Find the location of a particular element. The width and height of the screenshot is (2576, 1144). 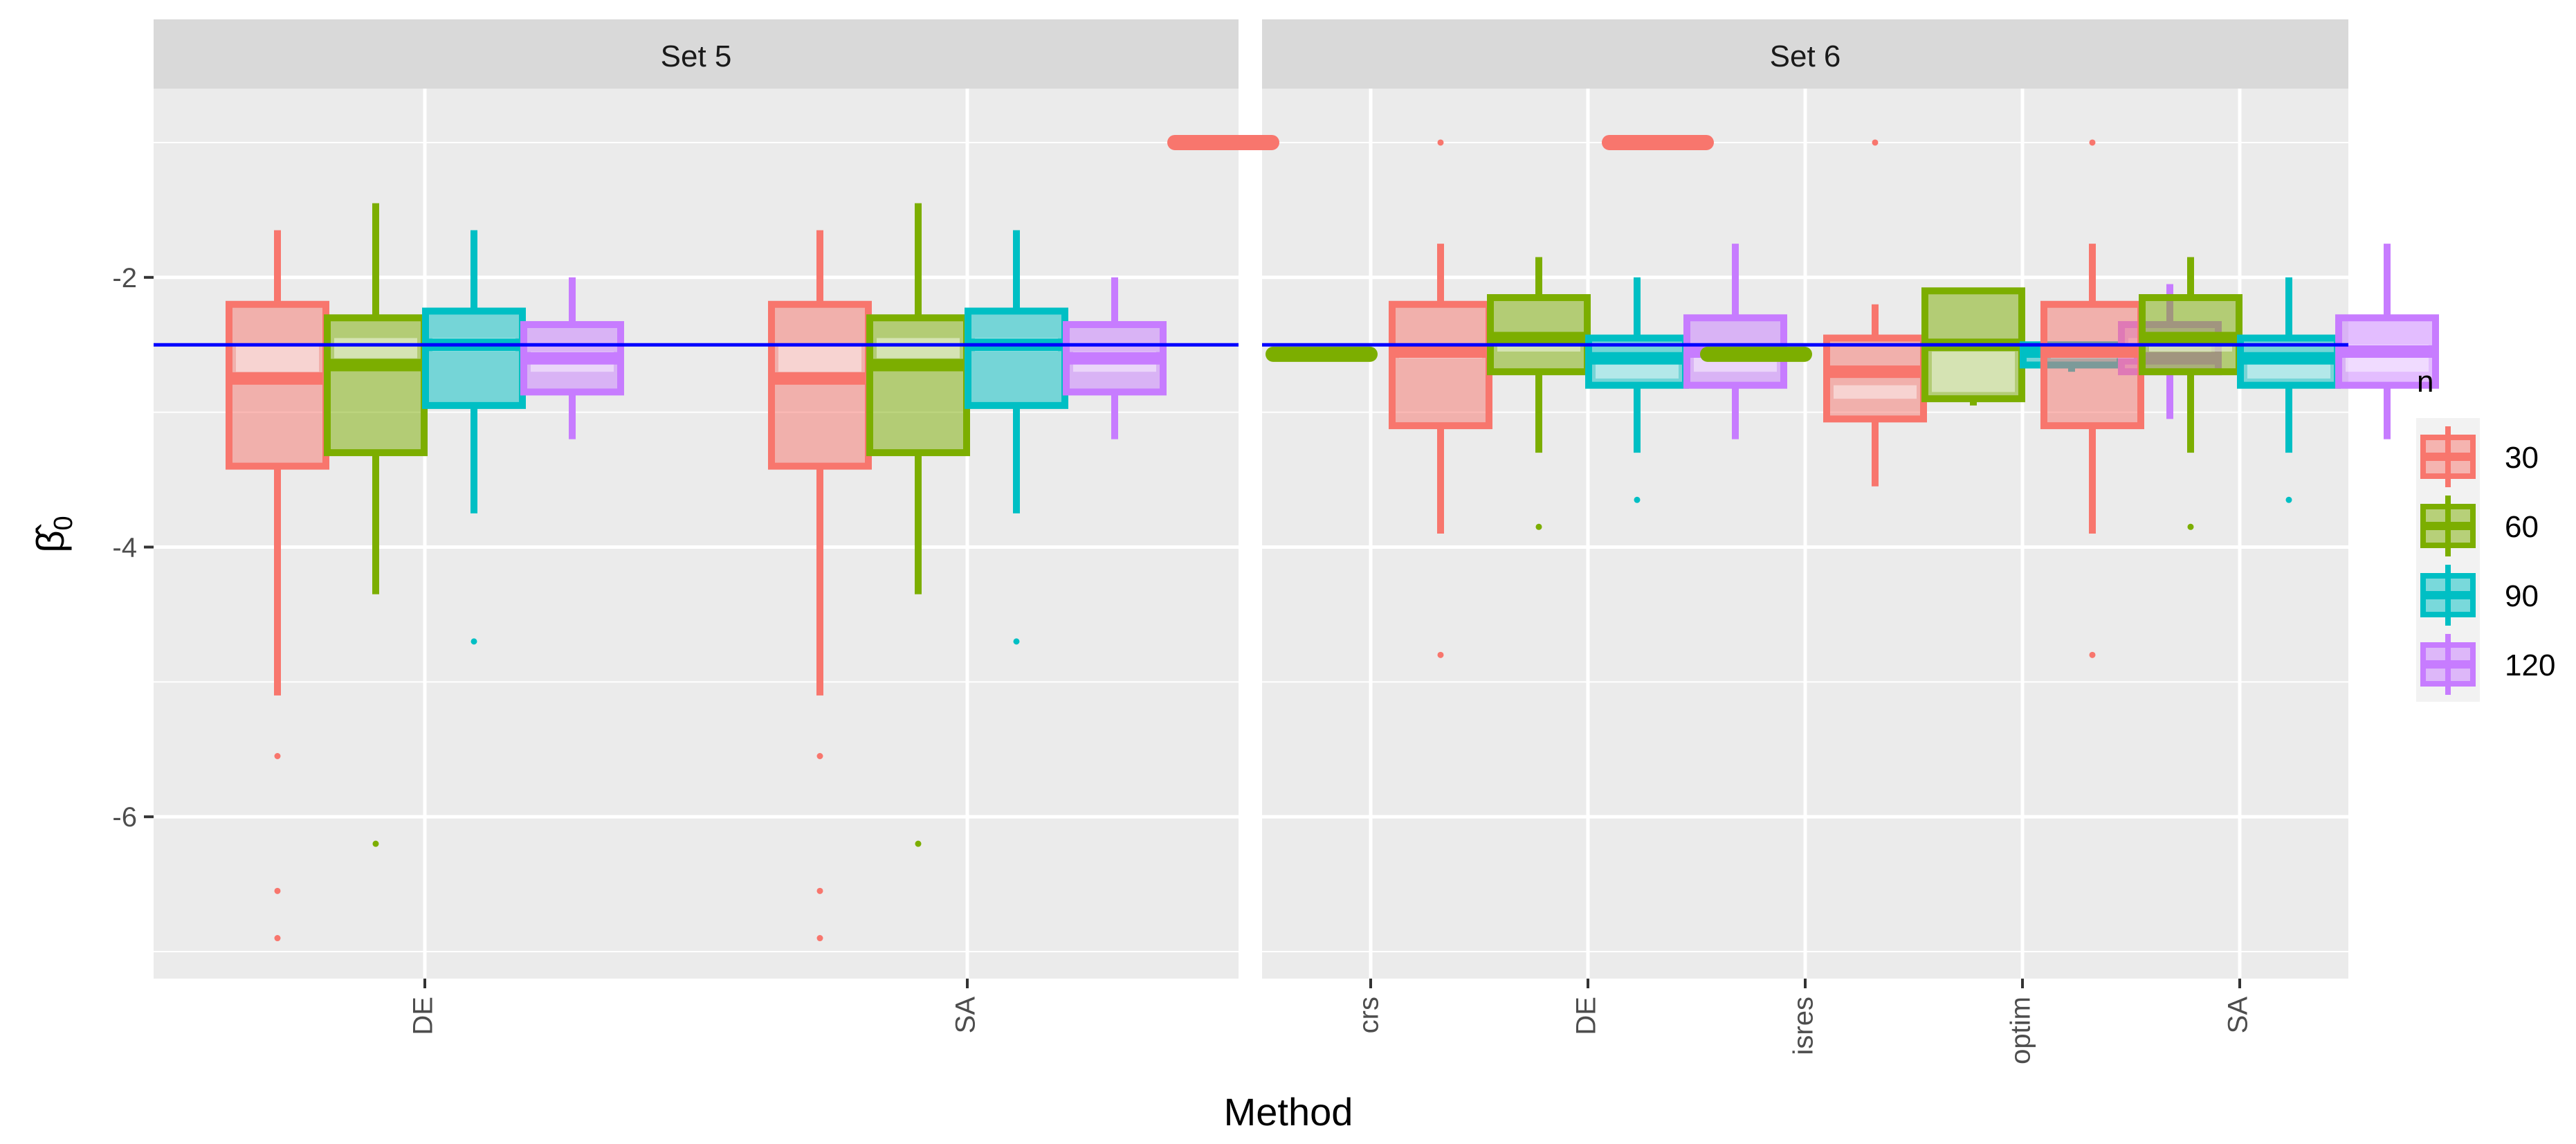

y-axis-title-subscript: 0 is located at coordinates (64, 523).